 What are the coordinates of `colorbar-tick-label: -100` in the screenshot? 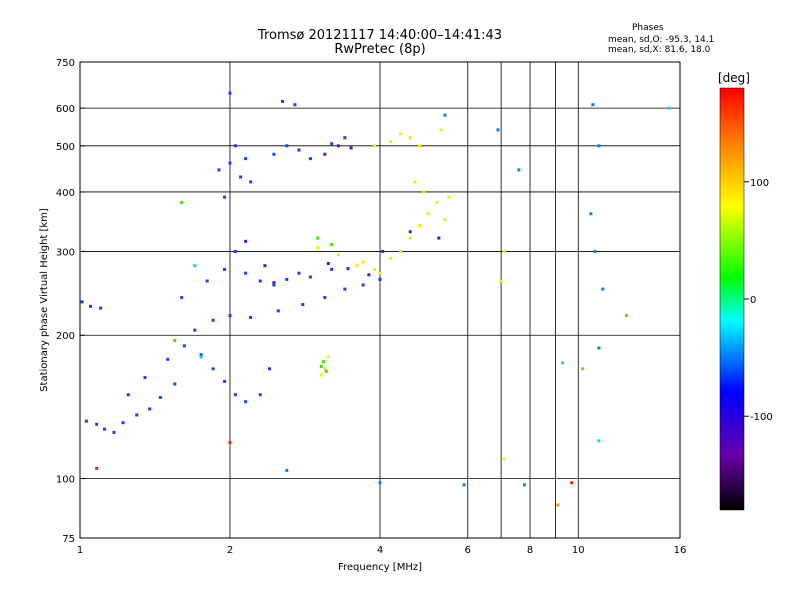 It's located at (761, 417).